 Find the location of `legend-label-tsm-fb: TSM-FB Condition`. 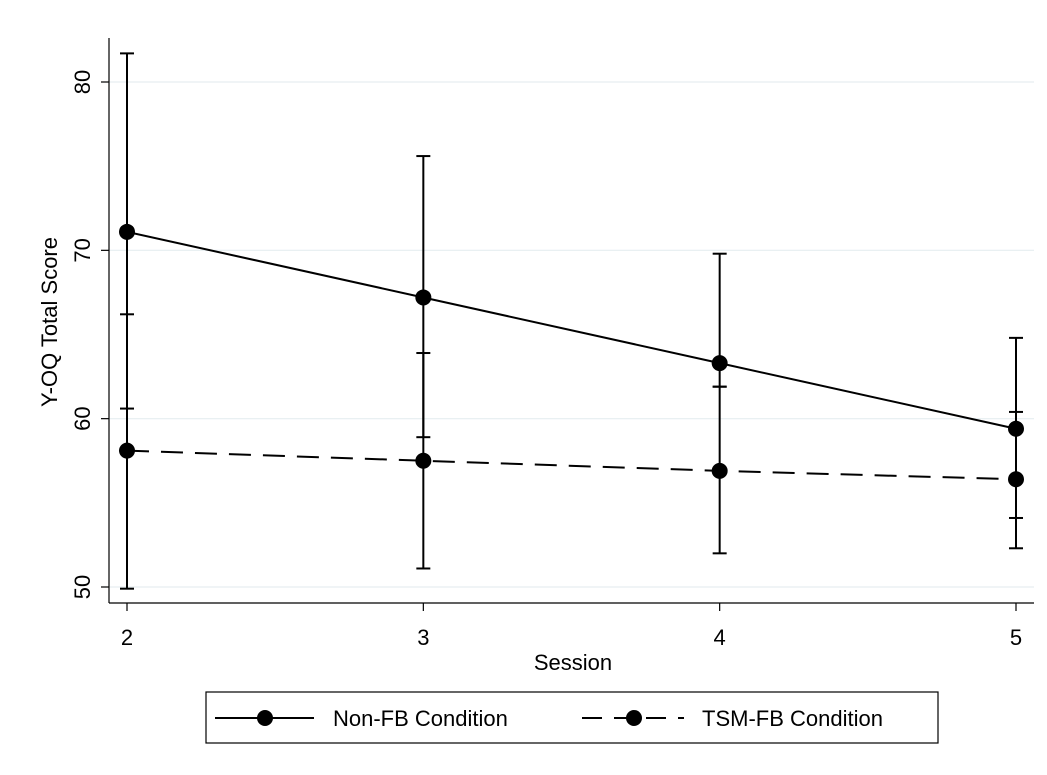

legend-label-tsm-fb: TSM-FB Condition is located at coordinates (792, 718).